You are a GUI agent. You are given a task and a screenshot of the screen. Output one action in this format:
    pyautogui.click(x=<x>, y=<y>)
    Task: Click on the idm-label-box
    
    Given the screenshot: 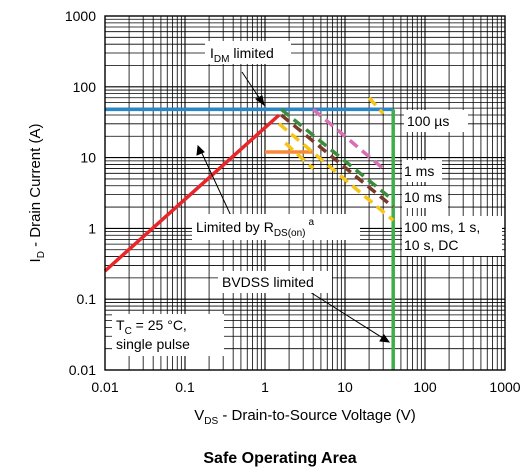 What is the action you would take?
    pyautogui.click(x=248, y=52)
    